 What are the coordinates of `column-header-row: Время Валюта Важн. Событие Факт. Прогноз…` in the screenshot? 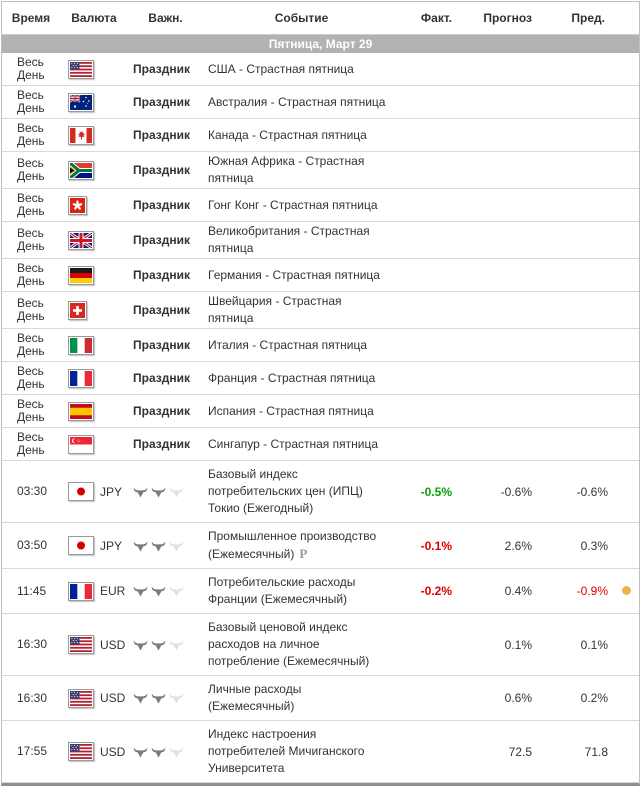 It's located at (320, 18).